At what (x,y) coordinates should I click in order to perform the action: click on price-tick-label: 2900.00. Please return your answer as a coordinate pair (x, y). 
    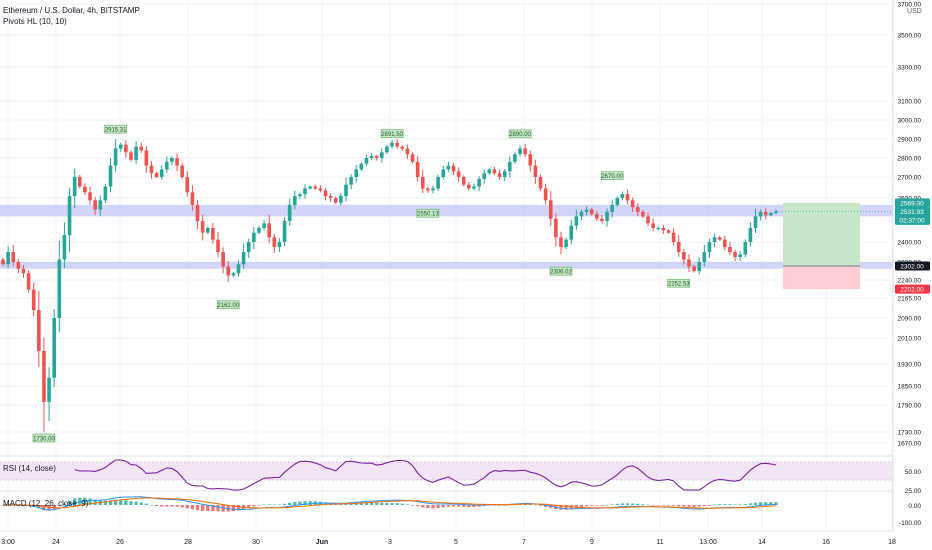
    Looking at the image, I should click on (910, 140).